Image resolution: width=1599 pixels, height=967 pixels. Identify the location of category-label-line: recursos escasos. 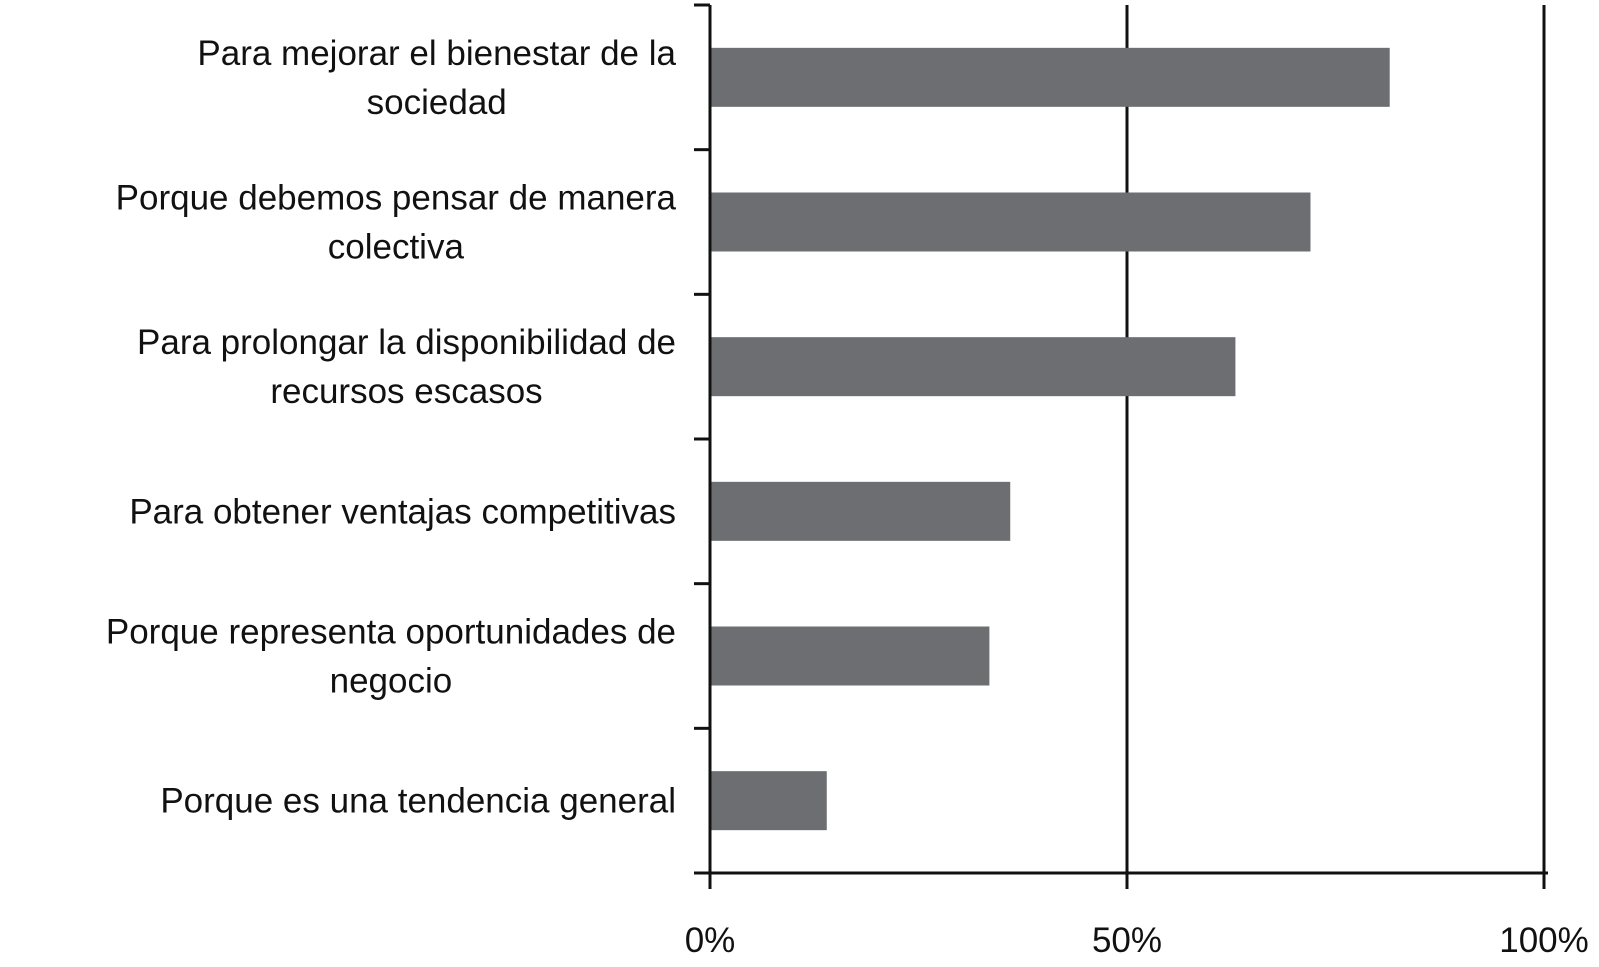
(406, 391).